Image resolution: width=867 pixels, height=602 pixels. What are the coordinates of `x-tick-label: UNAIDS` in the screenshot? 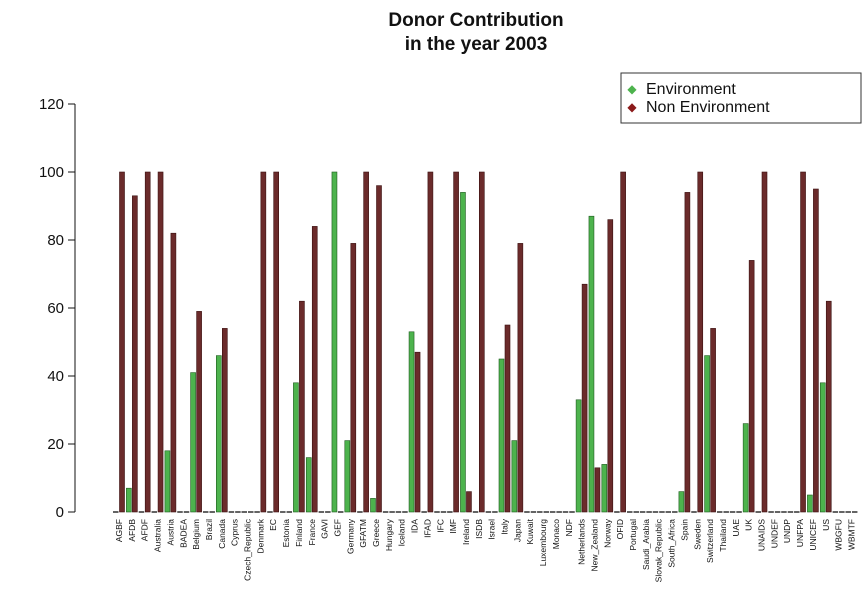 It's located at (762, 535).